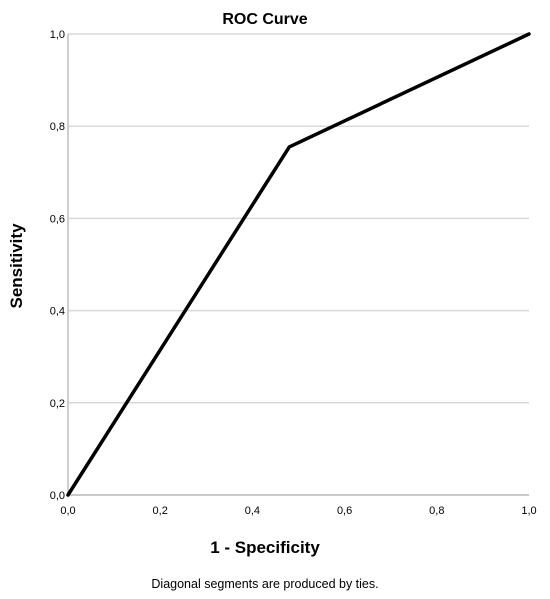 The image size is (550, 599). I want to click on x-tick-label: 1,0, so click(528, 511).